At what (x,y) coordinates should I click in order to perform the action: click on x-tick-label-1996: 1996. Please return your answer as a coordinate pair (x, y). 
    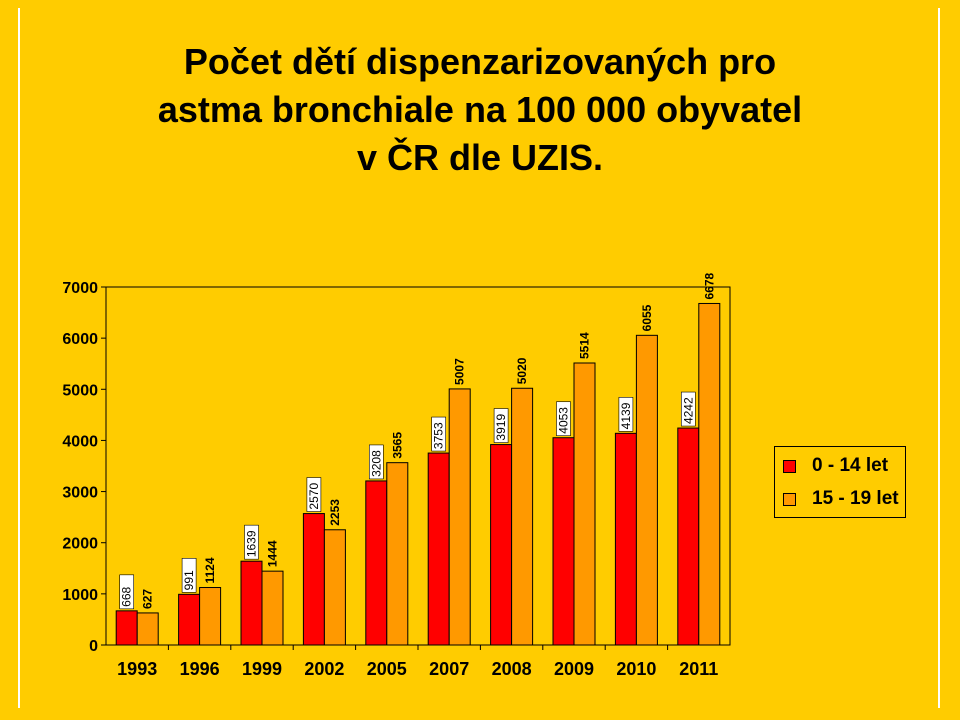
    Looking at the image, I should click on (200, 669).